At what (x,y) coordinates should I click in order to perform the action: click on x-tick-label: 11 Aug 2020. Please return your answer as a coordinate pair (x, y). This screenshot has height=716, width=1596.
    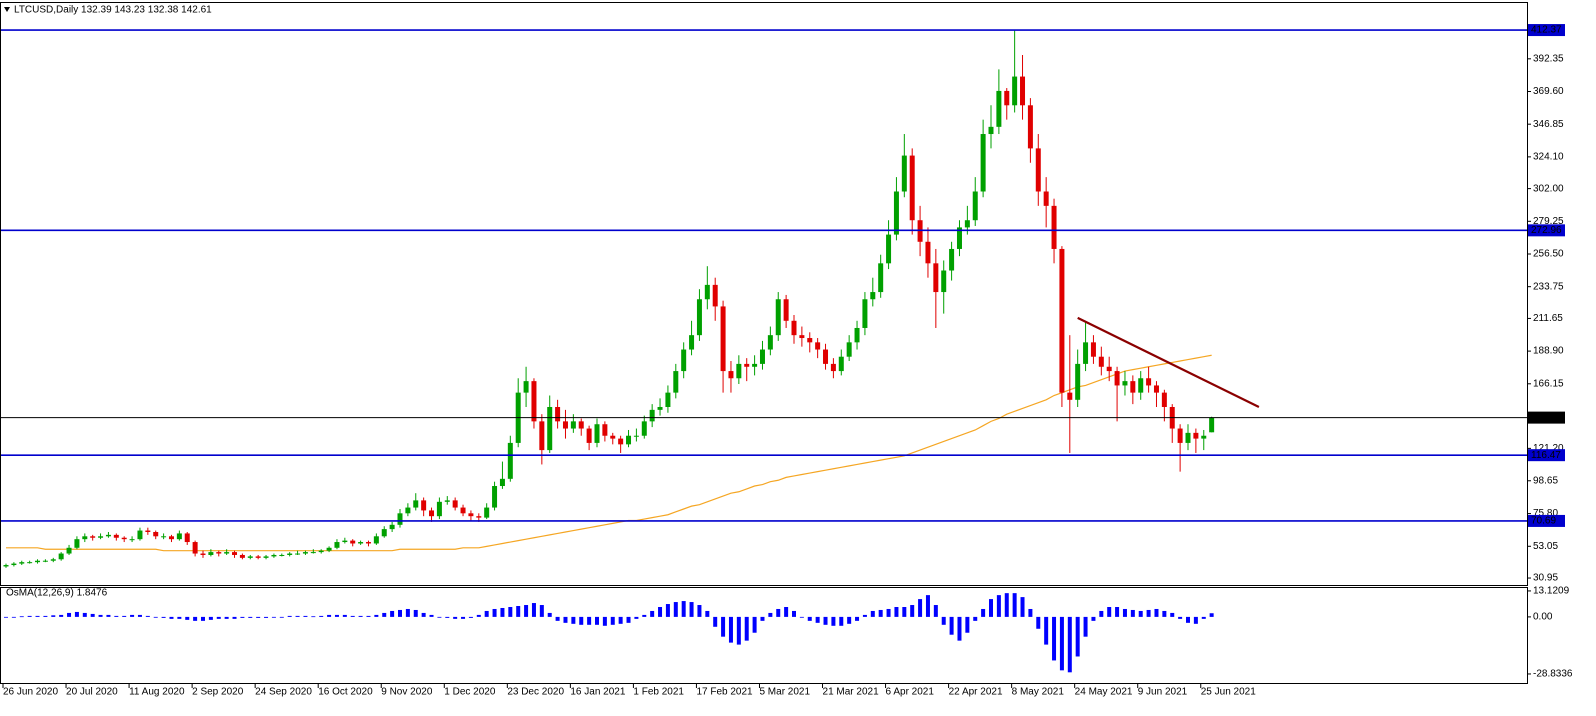
    Looking at the image, I should click on (157, 692).